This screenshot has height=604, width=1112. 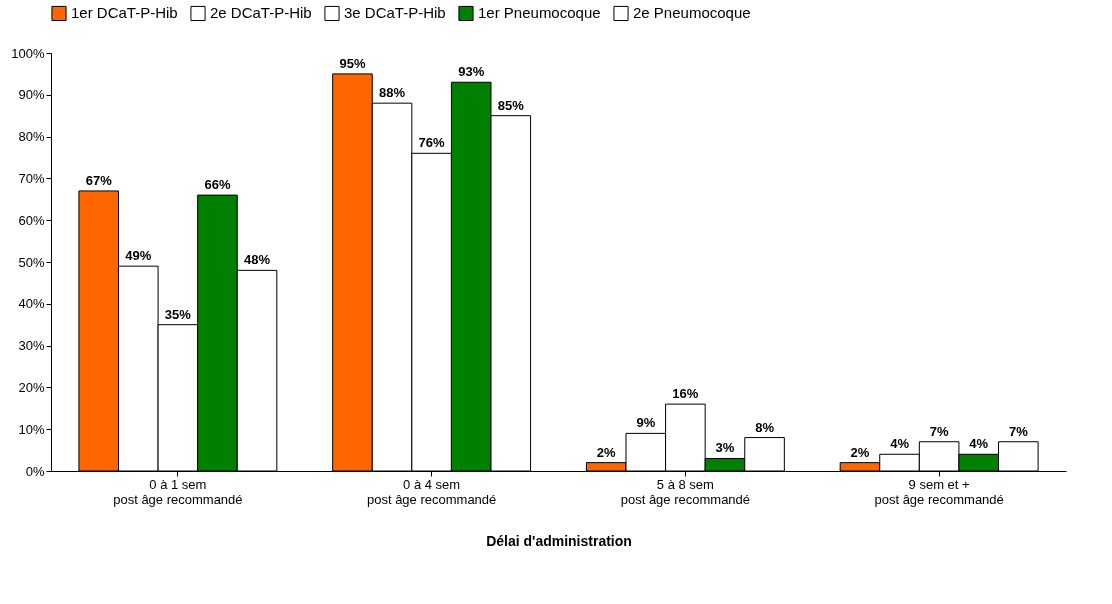 What do you see at coordinates (511, 105) in the screenshot?
I see `data-label: 85%` at bounding box center [511, 105].